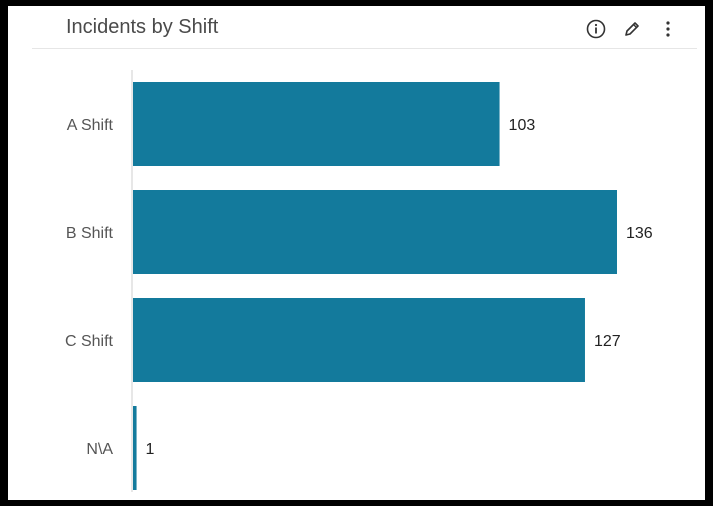 Image resolution: width=713 pixels, height=506 pixels. What do you see at coordinates (142, 27) in the screenshot?
I see `card-title: Incidents by Shift` at bounding box center [142, 27].